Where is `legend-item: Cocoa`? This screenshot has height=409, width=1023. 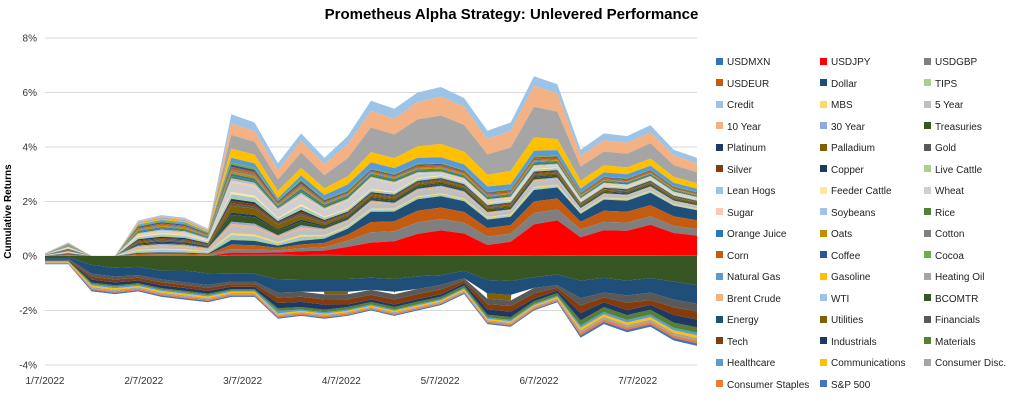 legend-item: Cocoa is located at coordinates (944, 259).